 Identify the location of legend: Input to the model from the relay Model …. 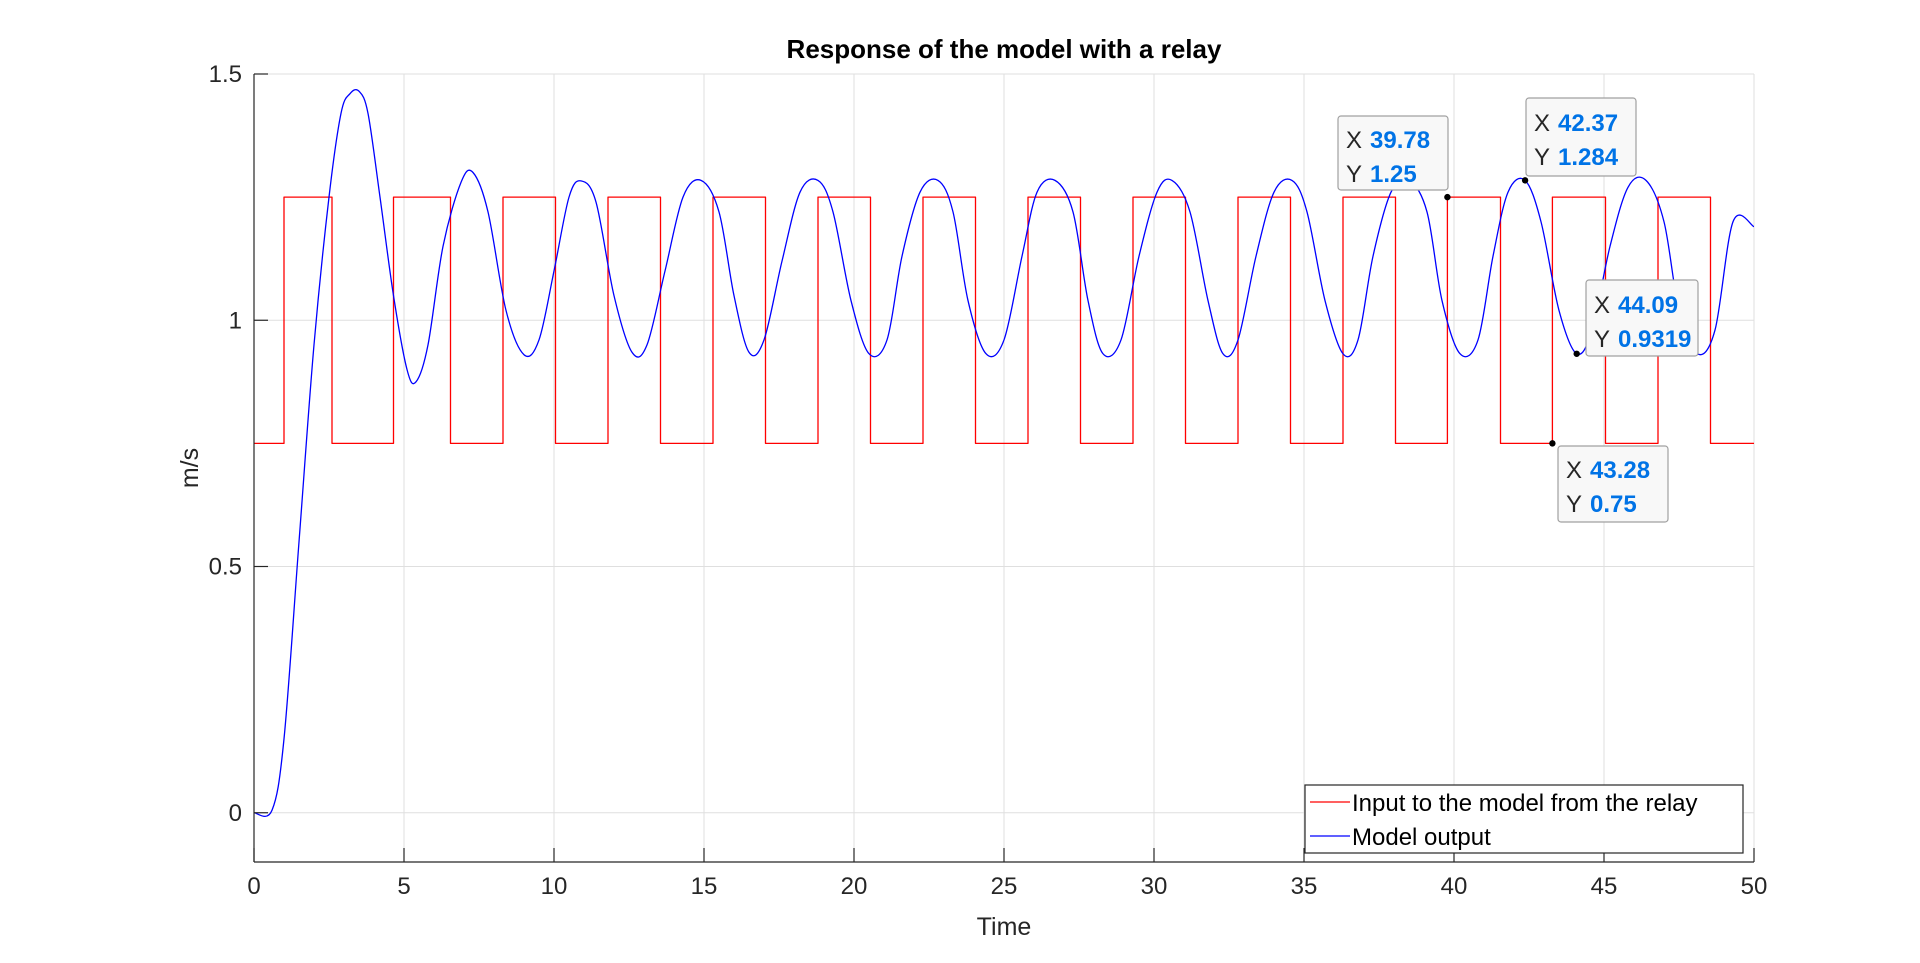
(1524, 819).